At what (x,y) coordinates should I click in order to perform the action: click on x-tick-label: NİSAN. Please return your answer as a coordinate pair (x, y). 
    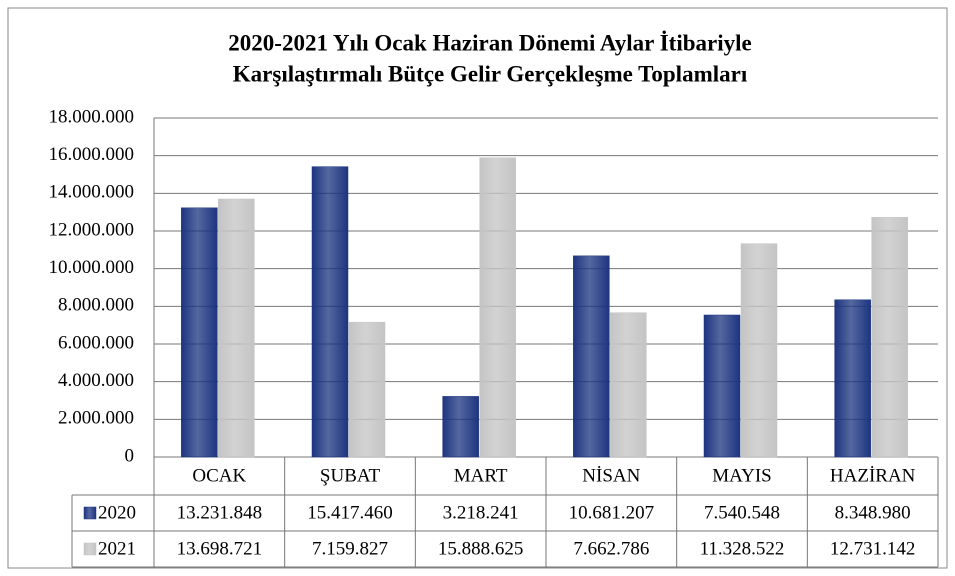
    Looking at the image, I should click on (611, 475).